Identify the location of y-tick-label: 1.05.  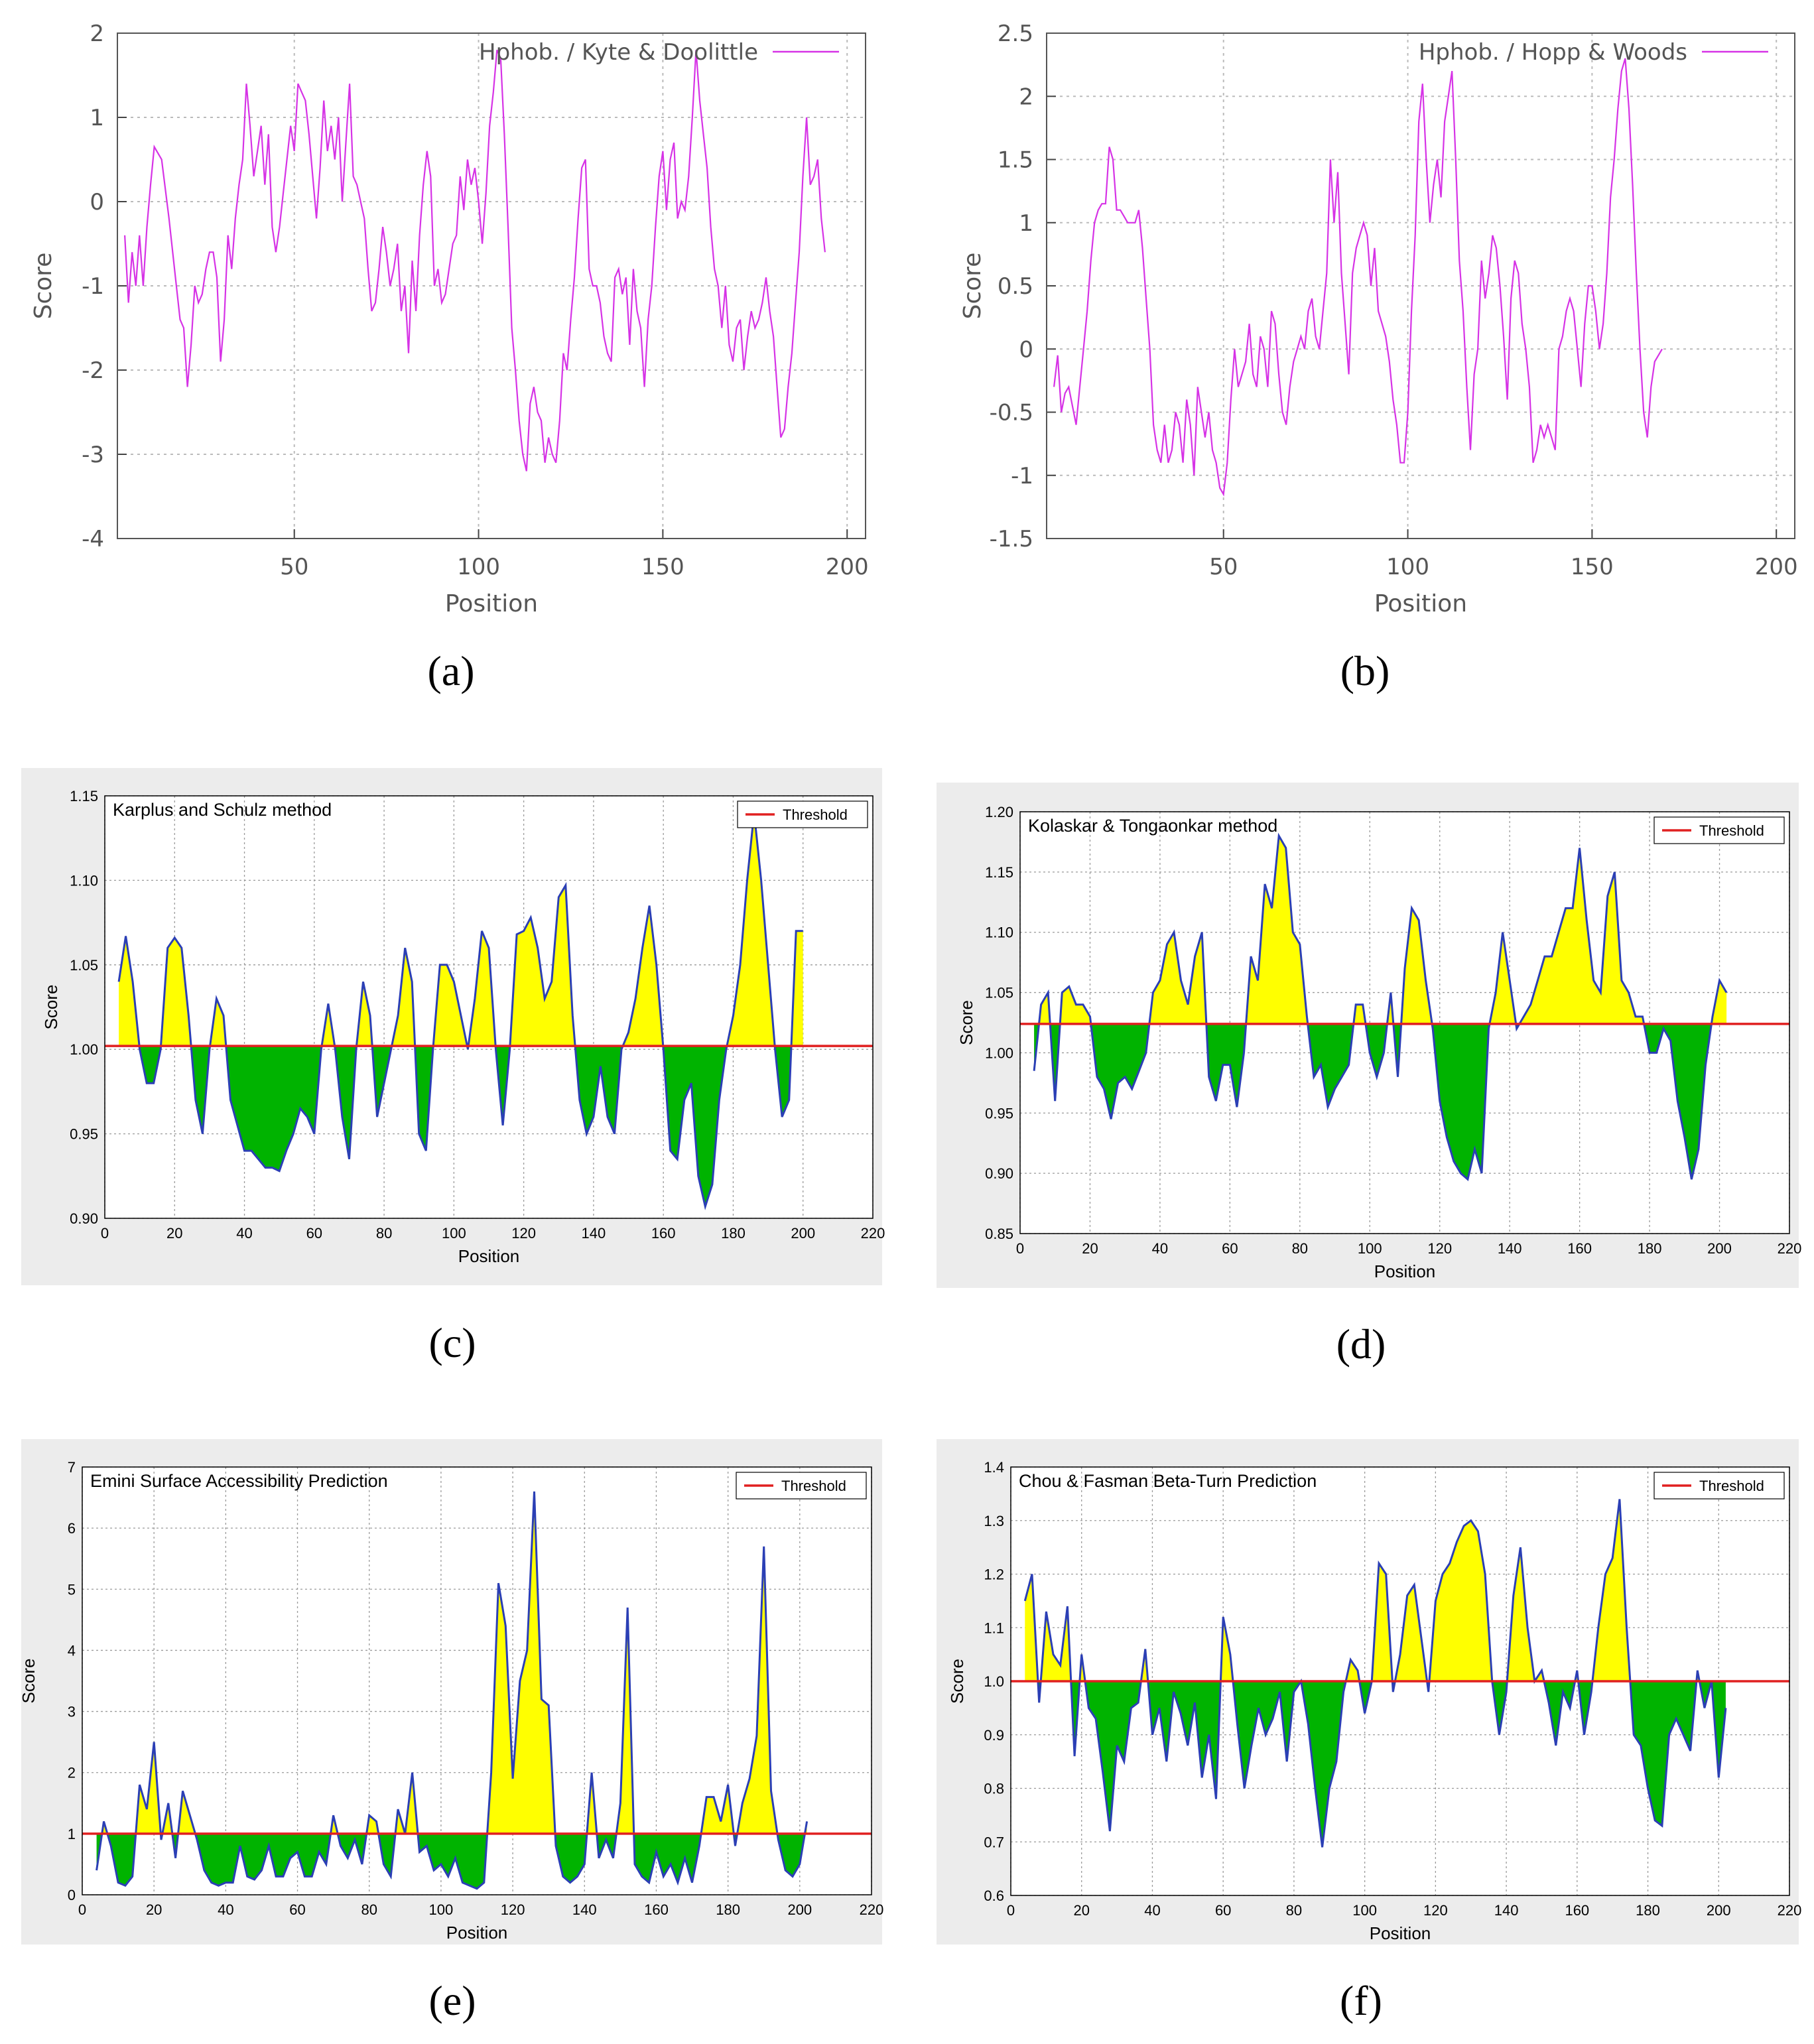
(84, 966).